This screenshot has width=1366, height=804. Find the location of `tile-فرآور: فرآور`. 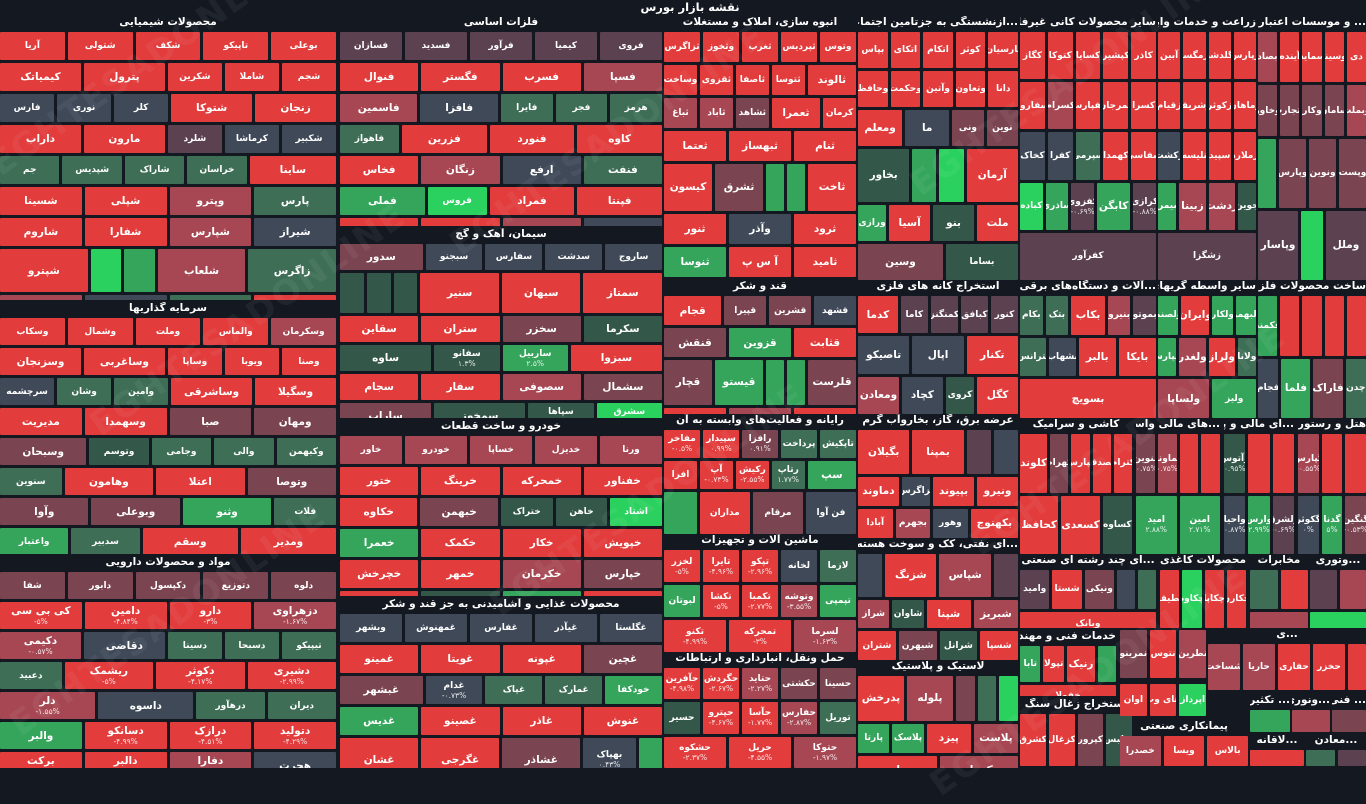

tile-فرآور: فرآور is located at coordinates (501, 46).